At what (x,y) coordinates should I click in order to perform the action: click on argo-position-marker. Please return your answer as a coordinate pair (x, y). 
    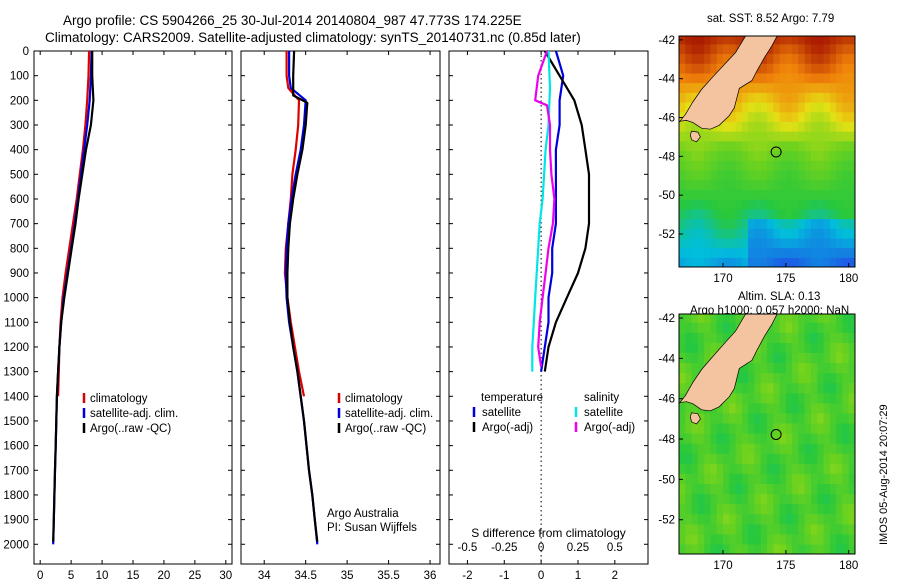
    Looking at the image, I should click on (776, 152).